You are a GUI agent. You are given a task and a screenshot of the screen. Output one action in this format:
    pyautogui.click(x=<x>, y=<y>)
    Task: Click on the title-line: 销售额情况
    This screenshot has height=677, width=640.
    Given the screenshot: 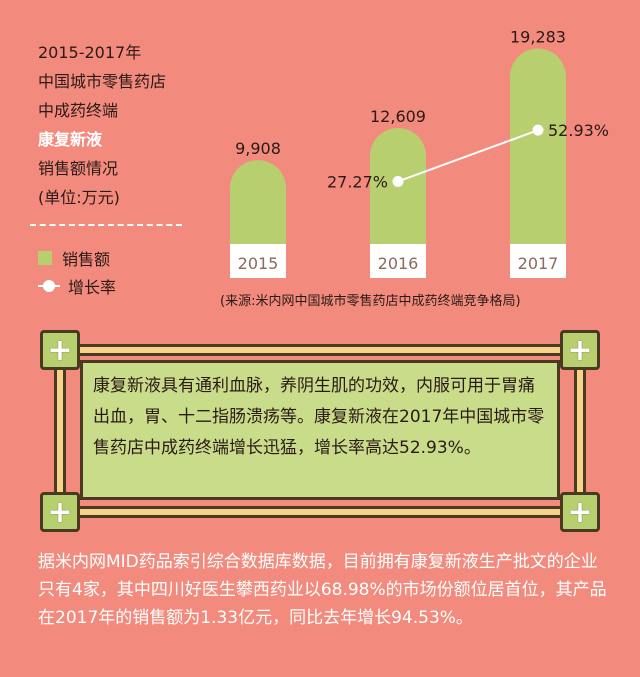 What is the action you would take?
    pyautogui.click(x=78, y=168)
    